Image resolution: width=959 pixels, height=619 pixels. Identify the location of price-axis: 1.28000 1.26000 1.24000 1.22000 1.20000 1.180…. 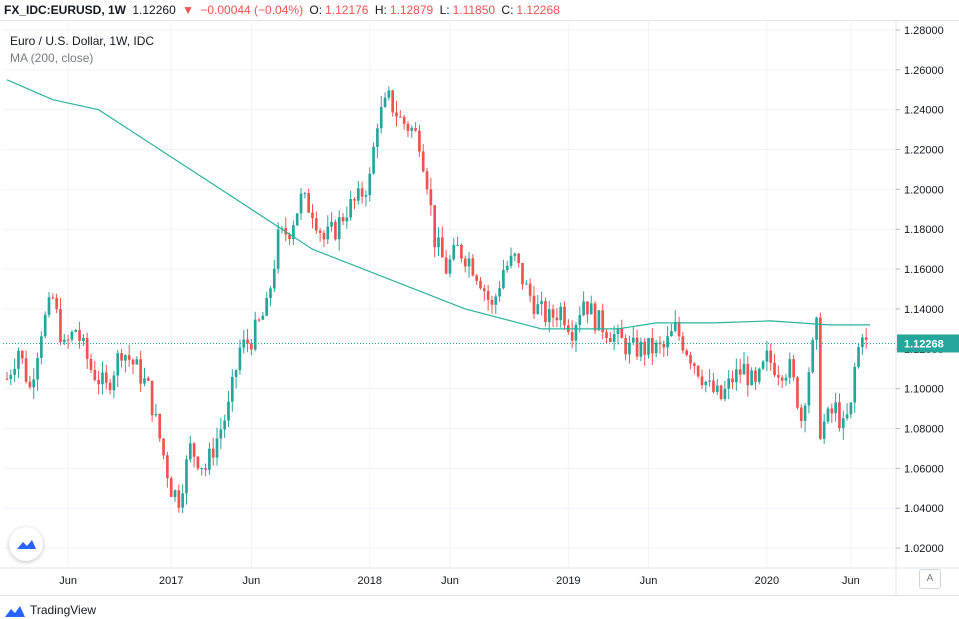
(920, 290).